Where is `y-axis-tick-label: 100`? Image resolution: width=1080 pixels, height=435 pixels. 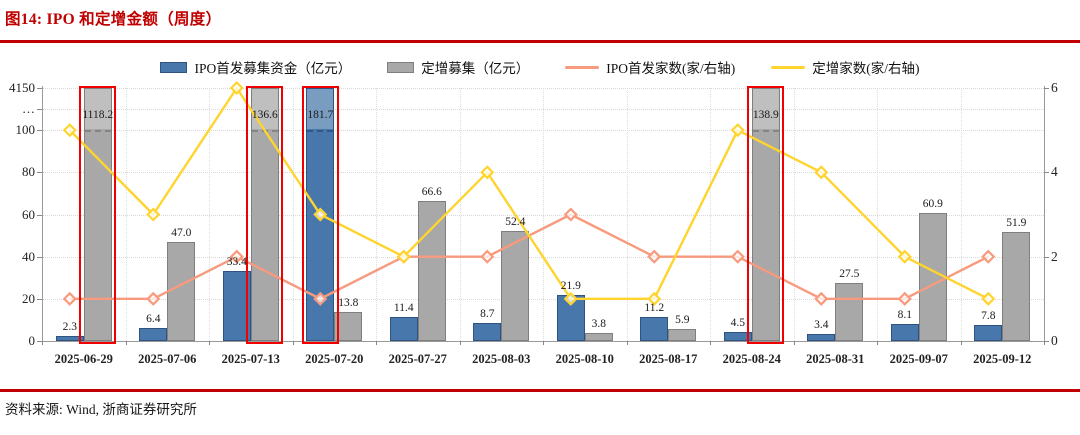
y-axis-tick-label: 100 is located at coordinates (25, 130).